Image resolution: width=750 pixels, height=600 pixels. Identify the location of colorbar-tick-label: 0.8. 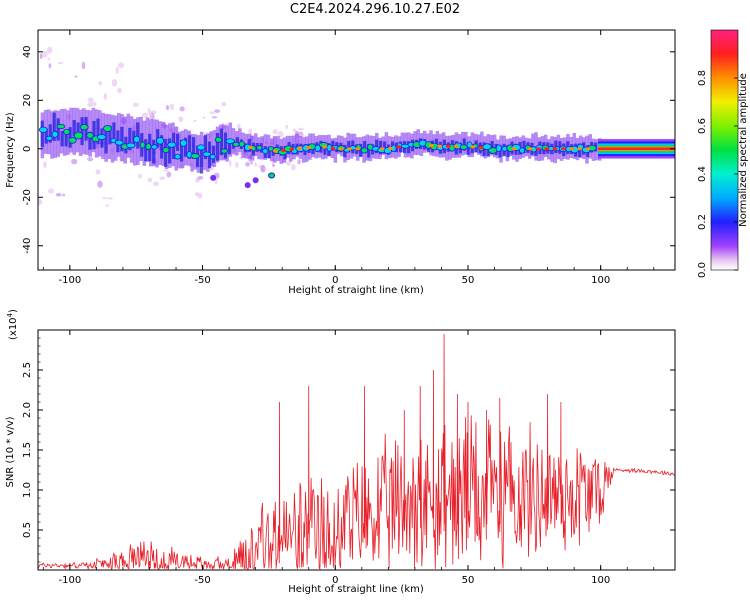
(702, 78).